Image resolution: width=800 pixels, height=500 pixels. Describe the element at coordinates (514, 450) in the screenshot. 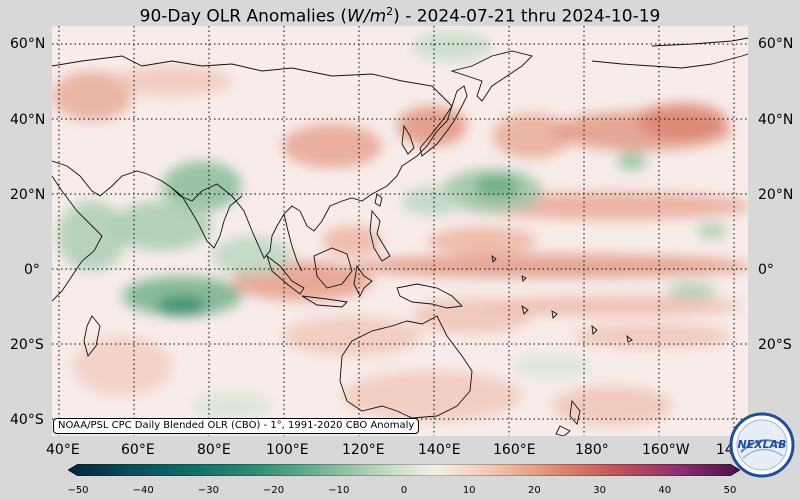

I see `lon-label-160e: 160°E` at that location.